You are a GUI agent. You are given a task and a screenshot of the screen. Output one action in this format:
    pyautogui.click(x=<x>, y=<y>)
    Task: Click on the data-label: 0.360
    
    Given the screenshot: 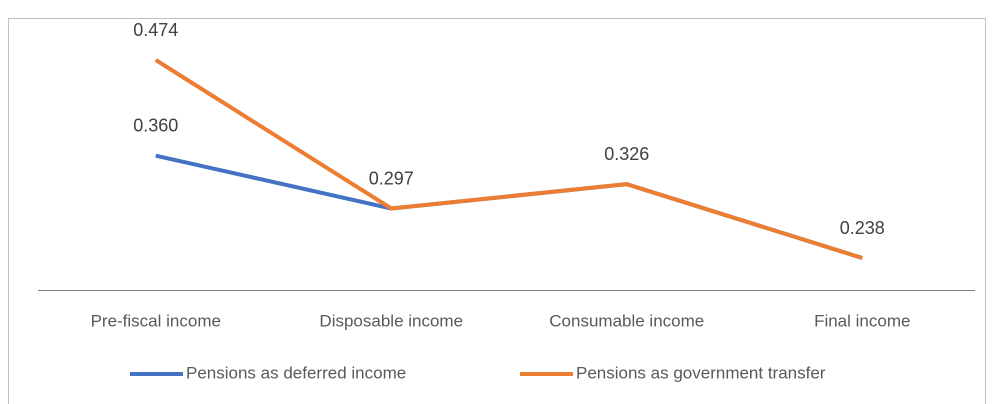 What is the action you would take?
    pyautogui.click(x=155, y=125)
    